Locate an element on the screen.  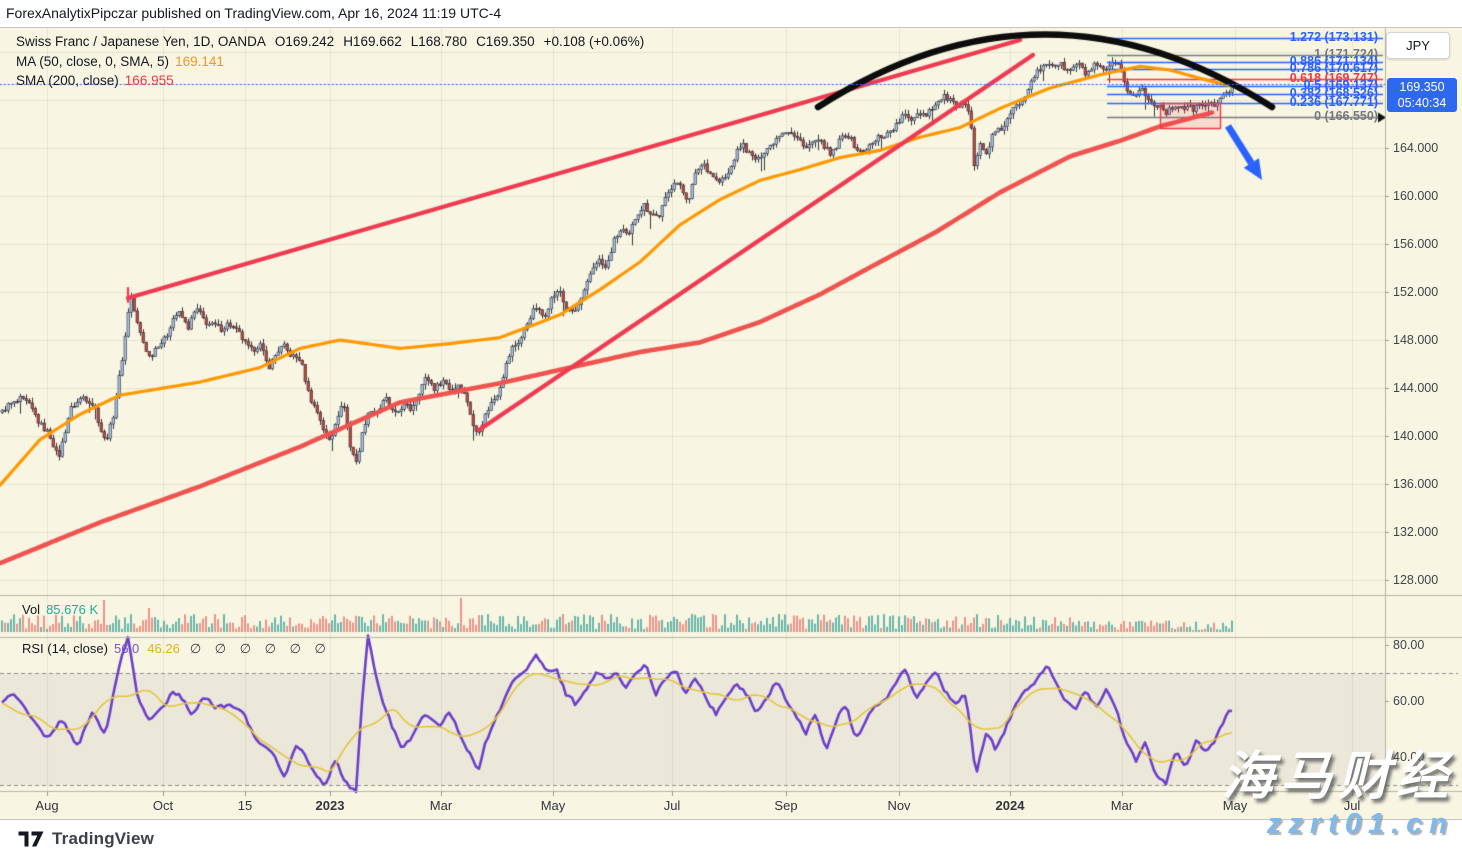
price-tick-label: 132.000 is located at coordinates (1416, 532).